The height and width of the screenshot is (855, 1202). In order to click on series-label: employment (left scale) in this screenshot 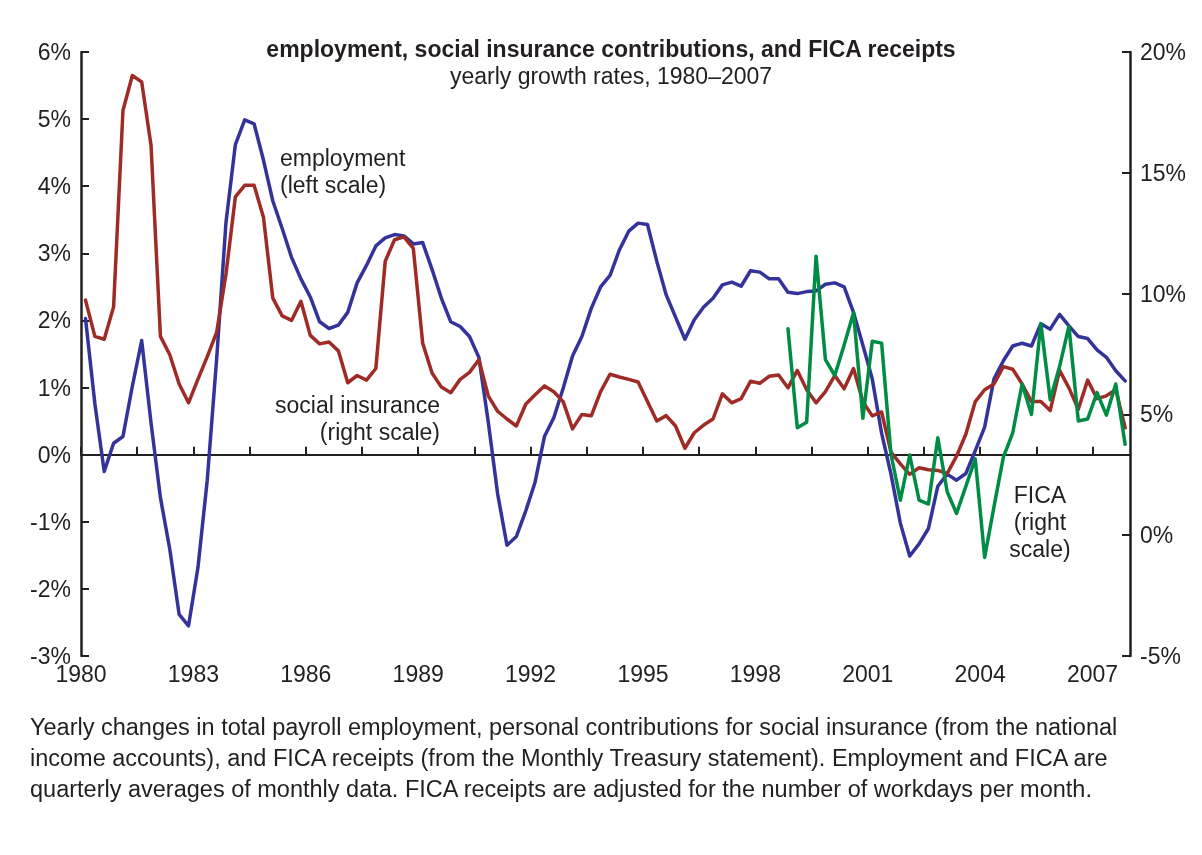, I will do `click(343, 171)`.